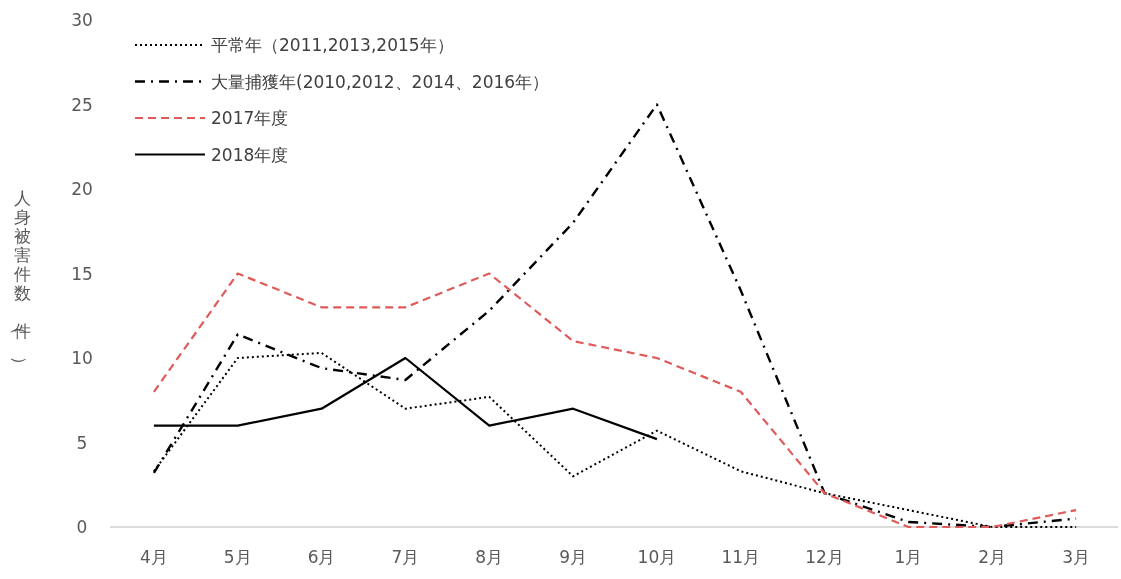 Image resolution: width=1121 pixels, height=579 pixels. I want to click on y-tick-label: 0, so click(82, 527).